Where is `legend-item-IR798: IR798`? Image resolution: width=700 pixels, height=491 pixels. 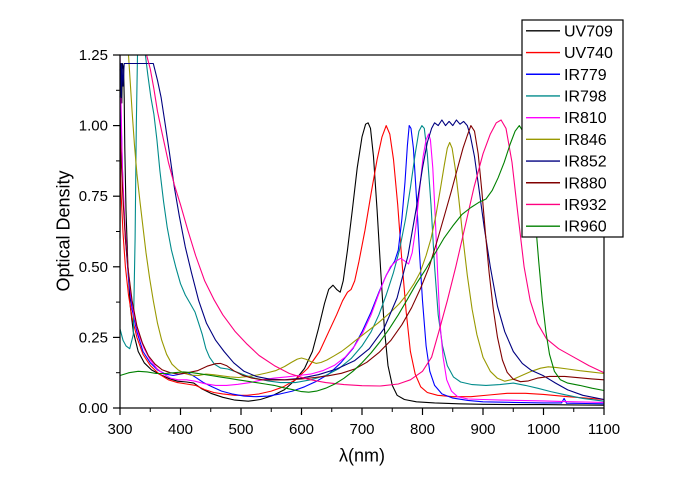
legend-item-IR798: IR798 is located at coordinates (566, 96).